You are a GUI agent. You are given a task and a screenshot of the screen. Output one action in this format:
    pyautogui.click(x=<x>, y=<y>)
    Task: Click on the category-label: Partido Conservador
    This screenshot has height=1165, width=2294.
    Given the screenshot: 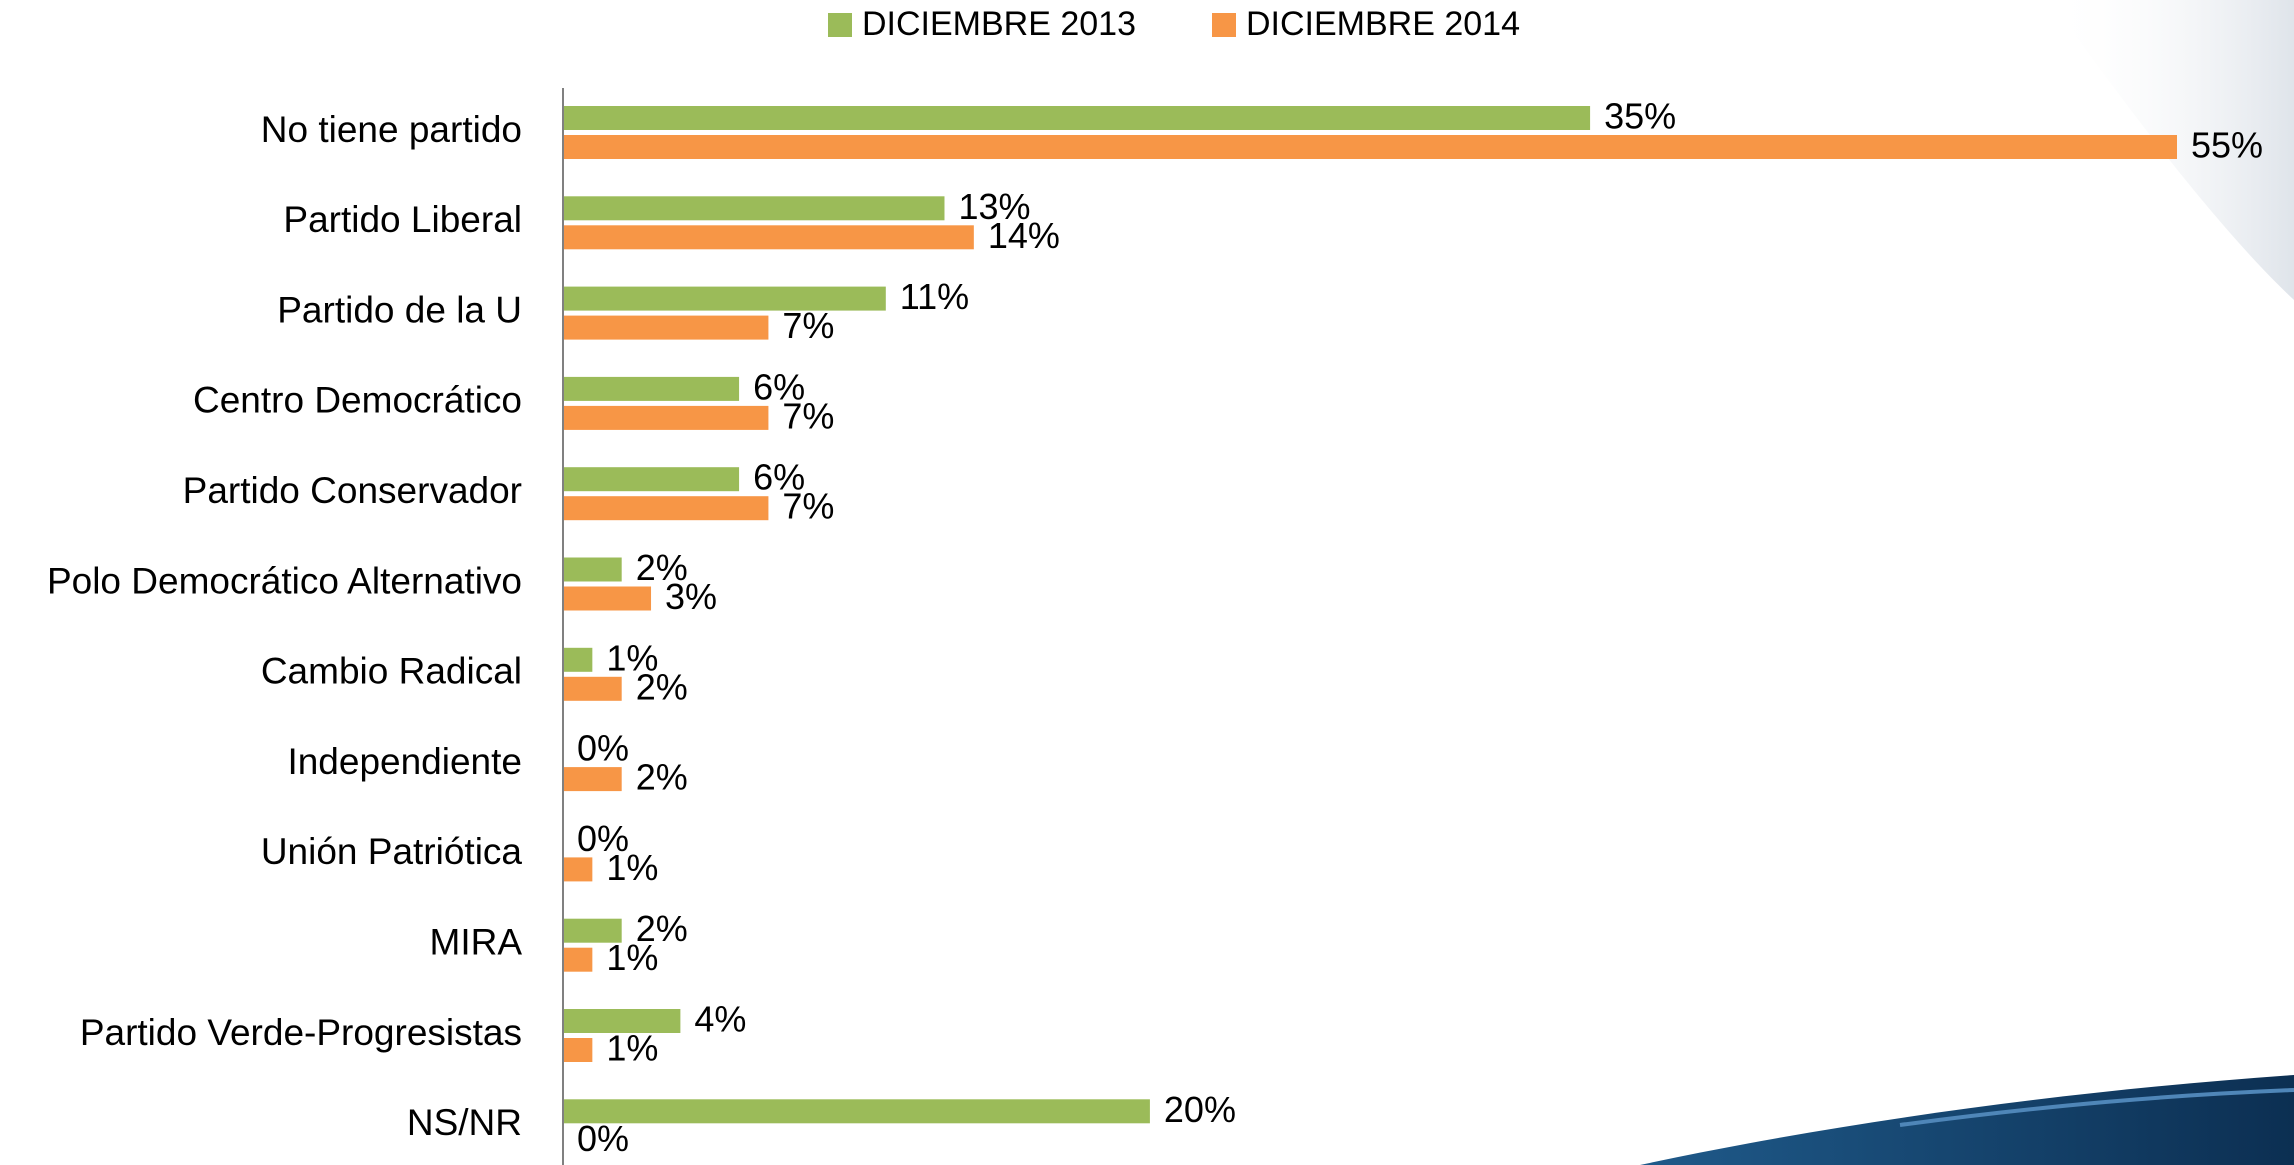 What is the action you would take?
    pyautogui.click(x=352, y=490)
    